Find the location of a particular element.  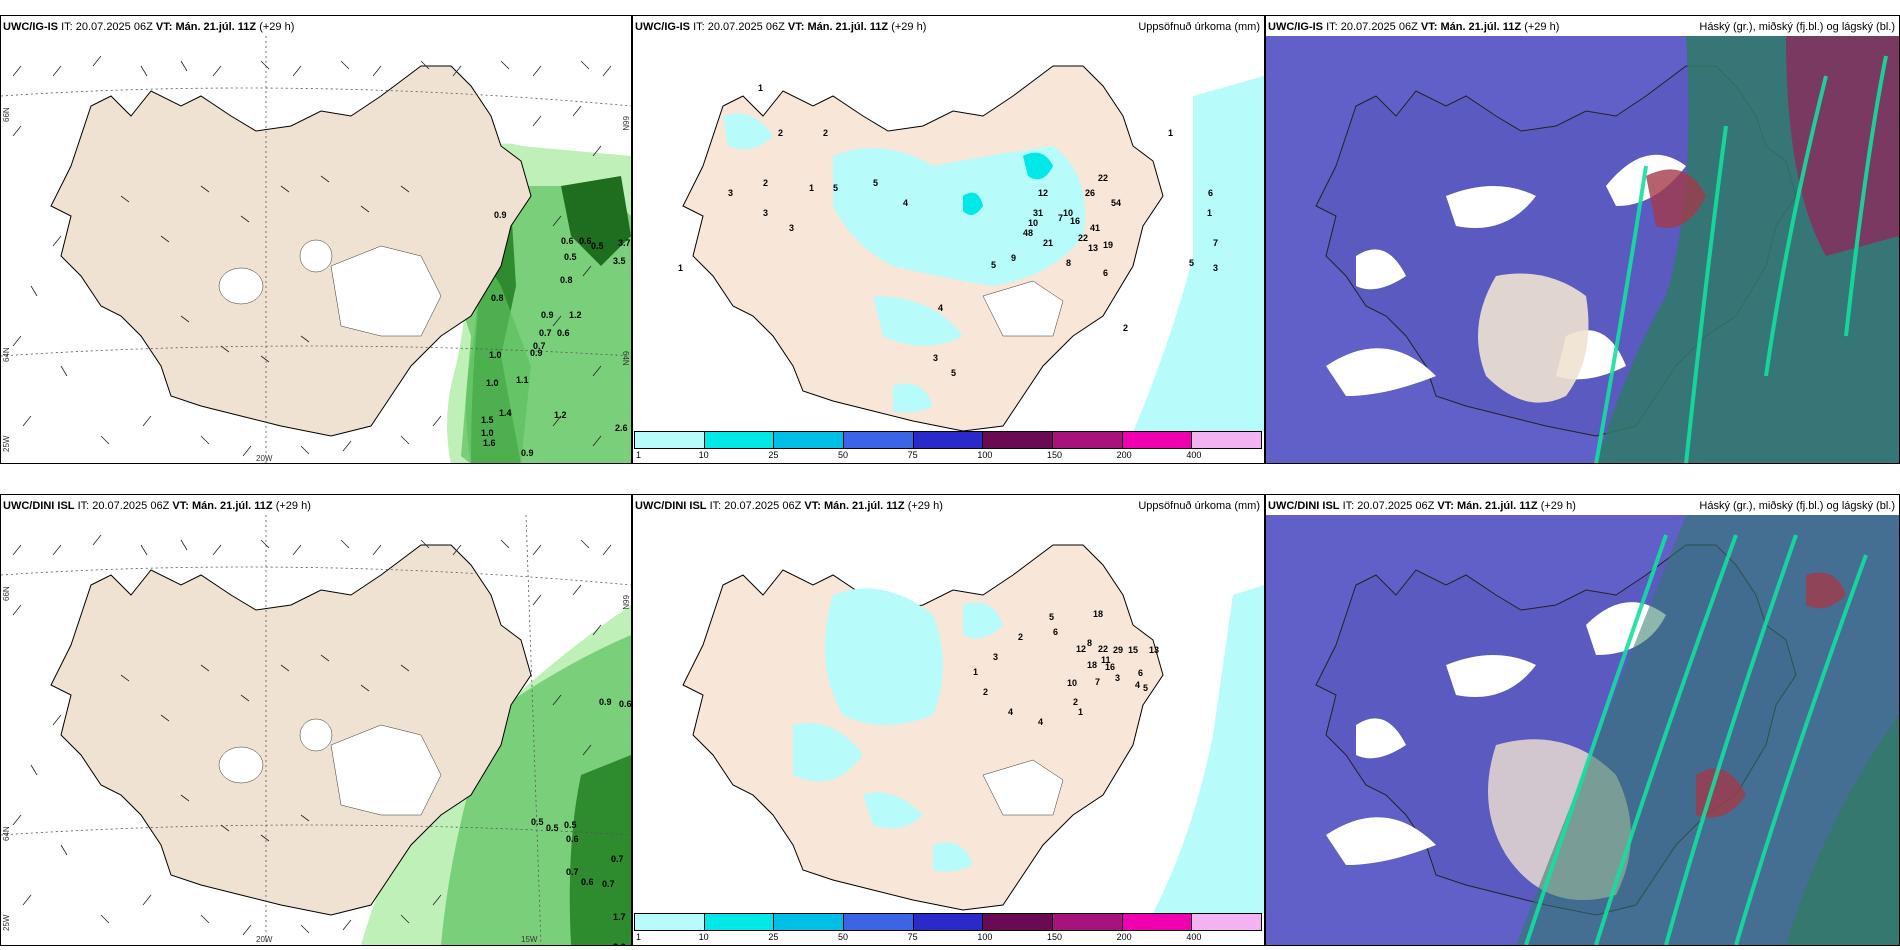

precip-value-label: 21 is located at coordinates (1048, 243).